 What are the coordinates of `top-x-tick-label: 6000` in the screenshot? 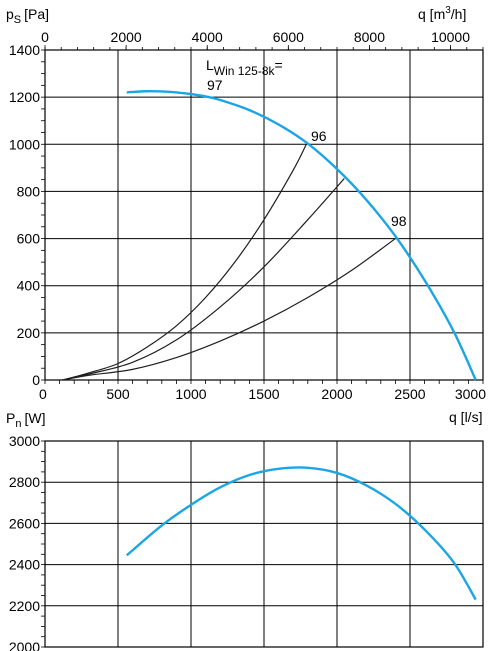 It's located at (288, 37).